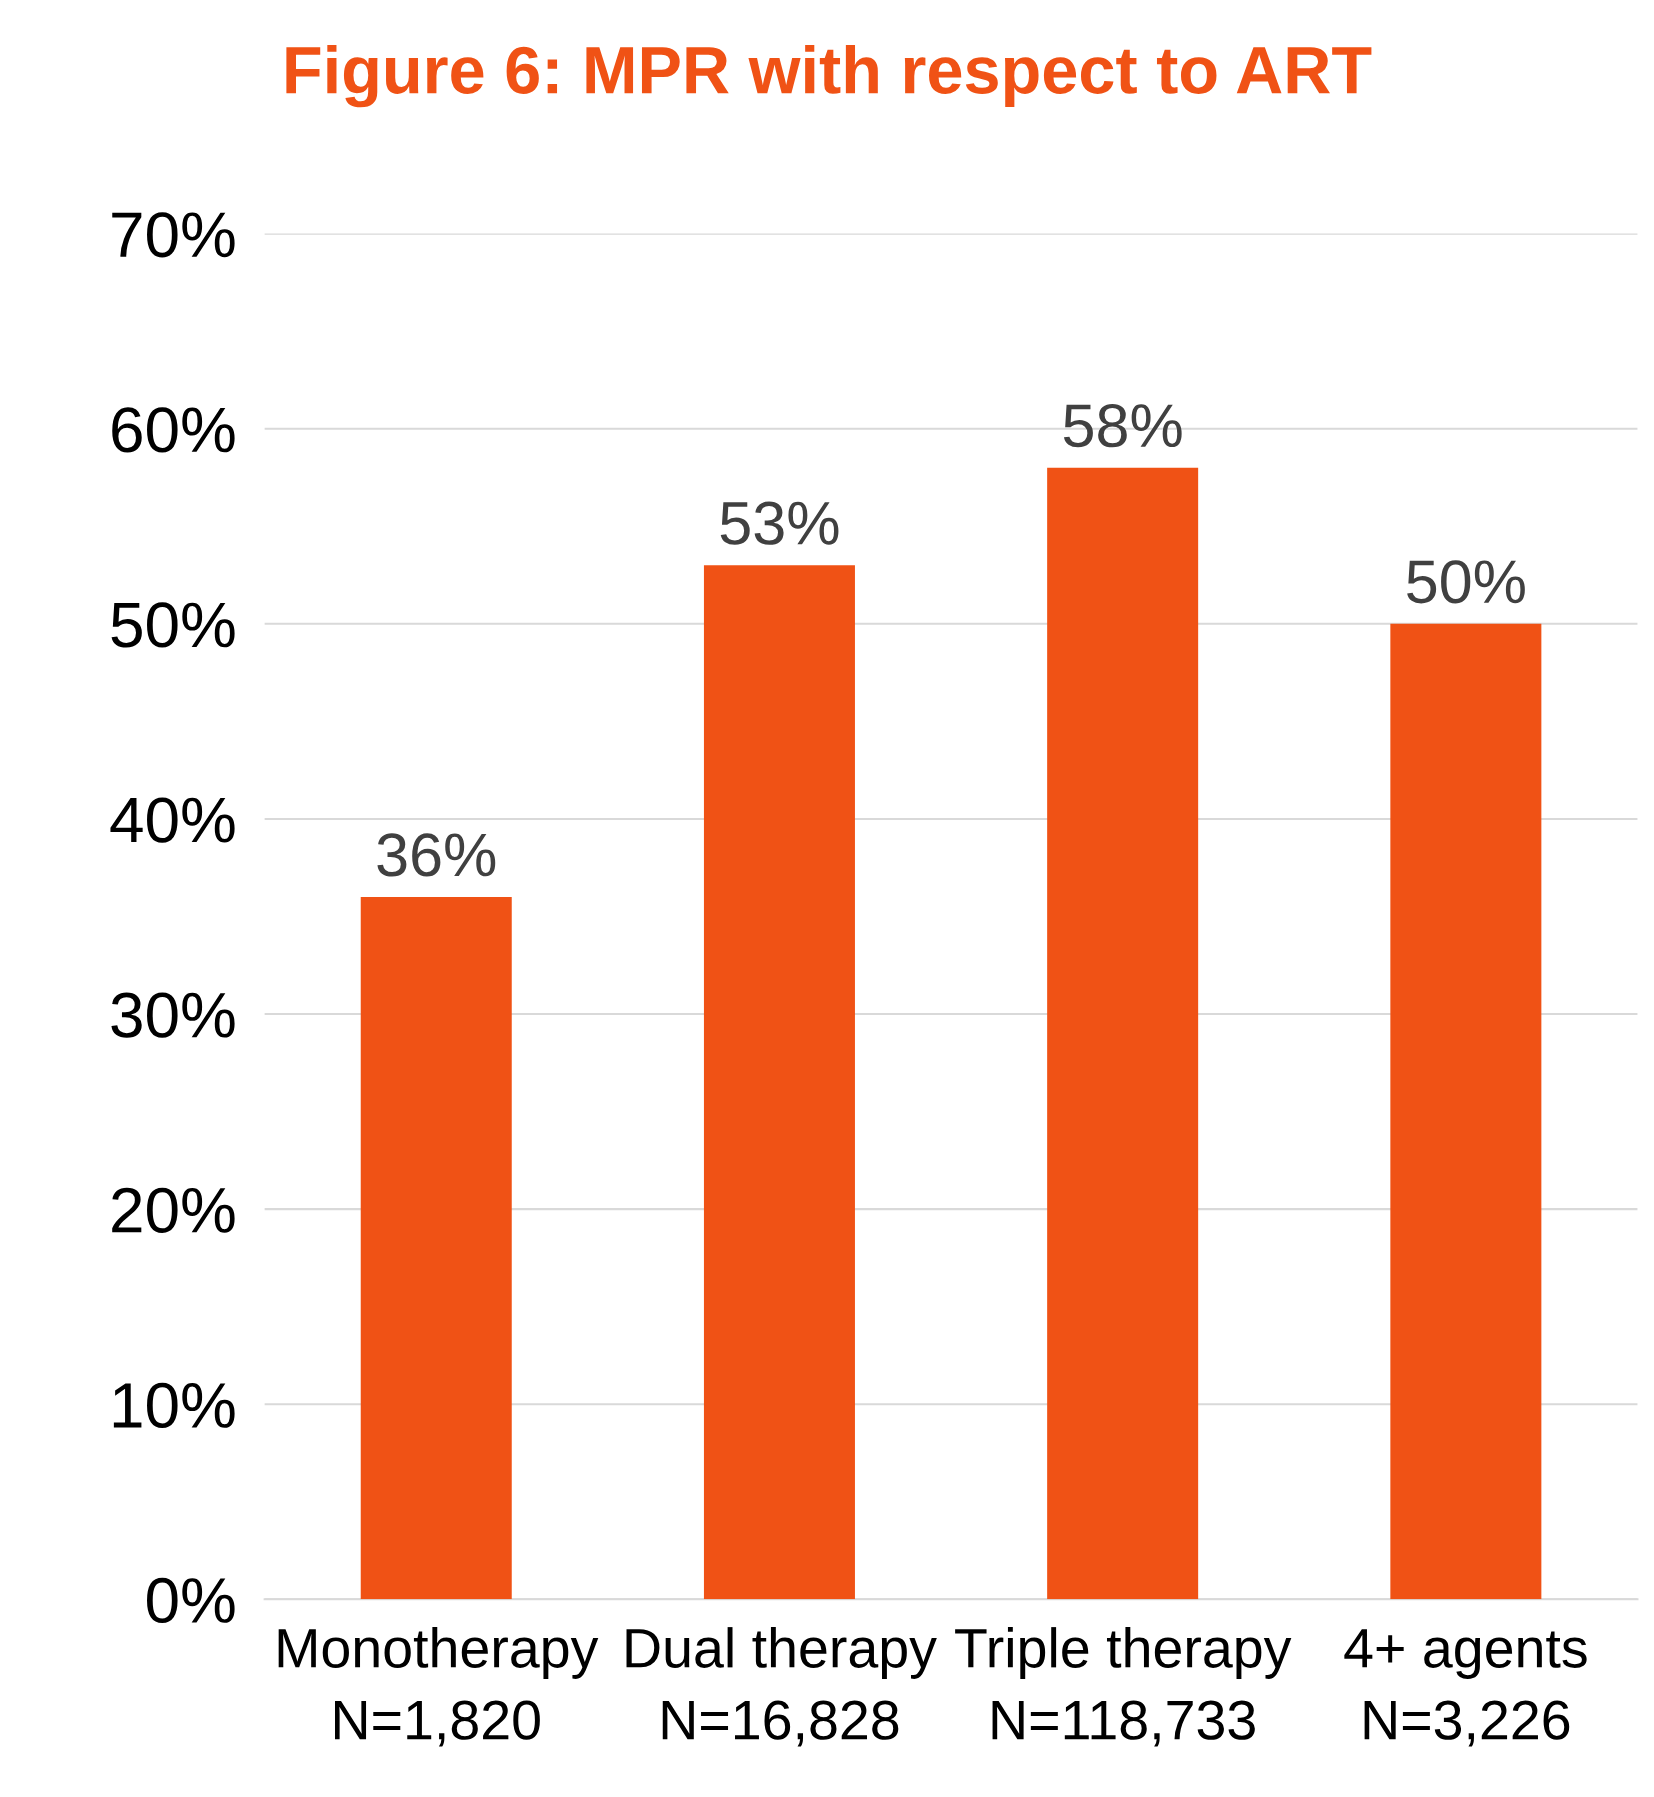 The height and width of the screenshot is (1797, 1654). What do you see at coordinates (1123, 1687) in the screenshot?
I see `x-tick-label: Triple therapy N=118,733` at bounding box center [1123, 1687].